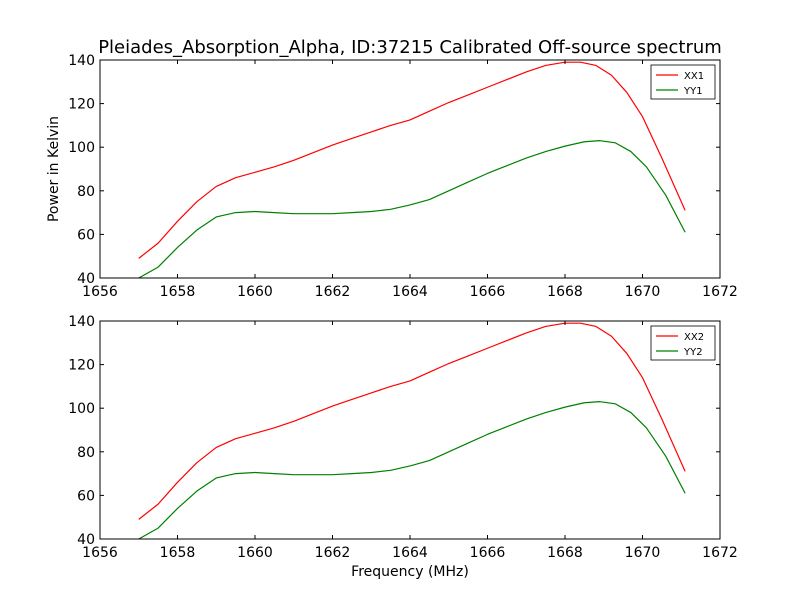 The width and height of the screenshot is (800, 600). What do you see at coordinates (410, 572) in the screenshot?
I see `x-axis-label: Frequency (MHz)` at bounding box center [410, 572].